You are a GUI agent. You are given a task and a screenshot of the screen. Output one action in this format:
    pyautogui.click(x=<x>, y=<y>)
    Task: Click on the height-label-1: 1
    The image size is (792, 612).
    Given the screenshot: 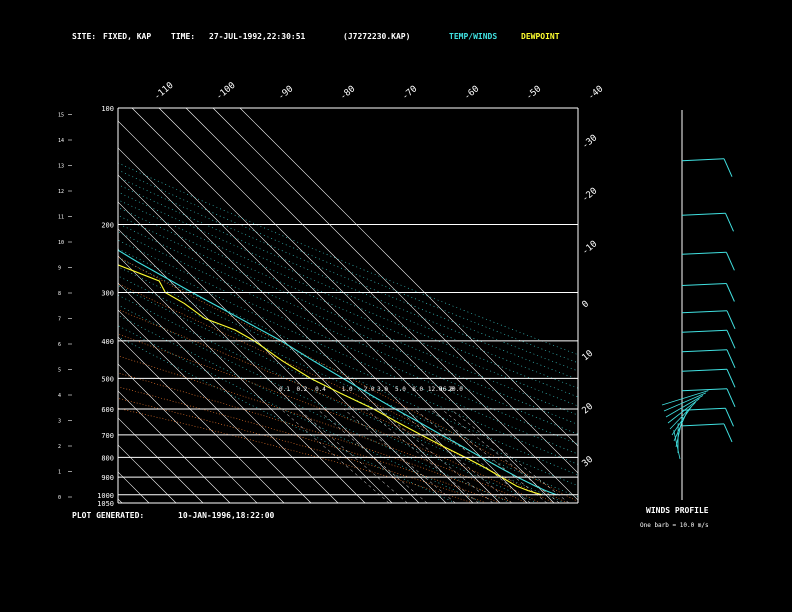 What is the action you would take?
    pyautogui.click(x=59, y=473)
    